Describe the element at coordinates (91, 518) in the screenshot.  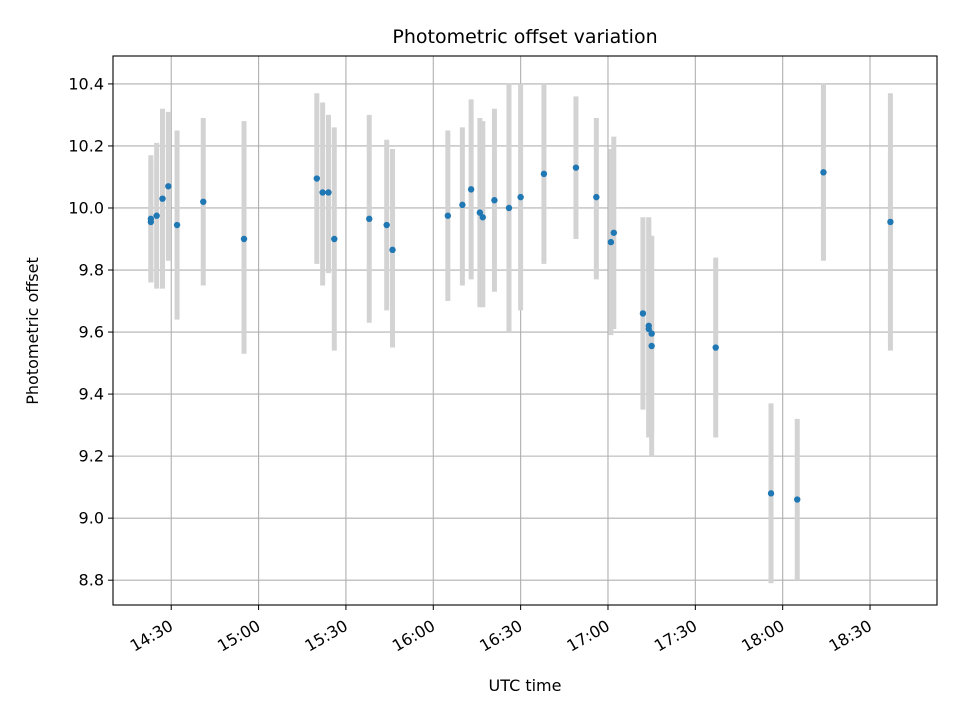
I see `y-tick-label: 9.0` at that location.